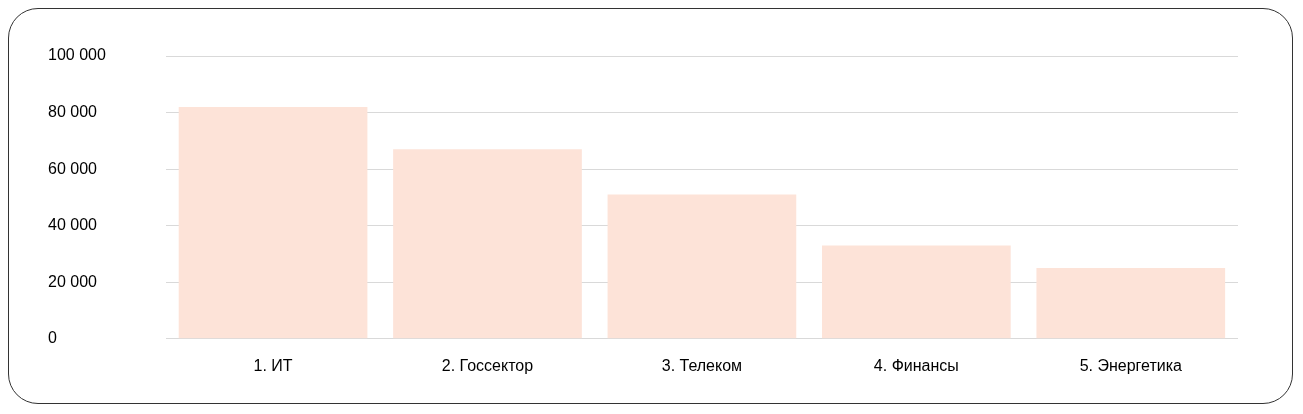  What do you see at coordinates (73, 111) in the screenshot?
I see `y-tick-label: 80 000` at bounding box center [73, 111].